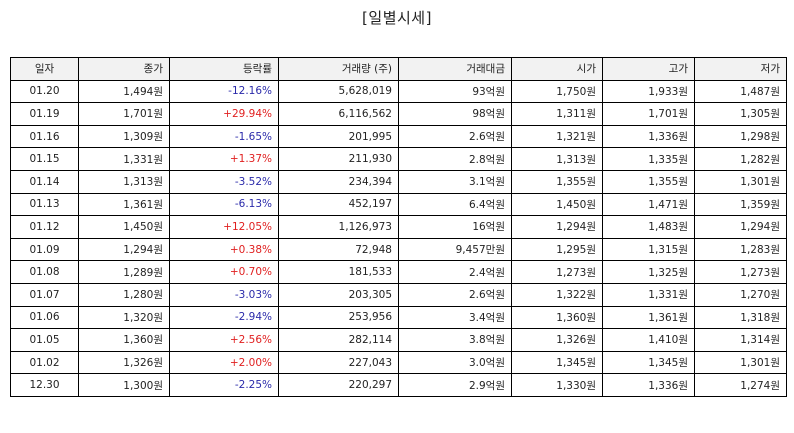 Image resolution: width=794 pixels, height=433 pixels. I want to click on cell-volume: 1,126,973, so click(338, 227).